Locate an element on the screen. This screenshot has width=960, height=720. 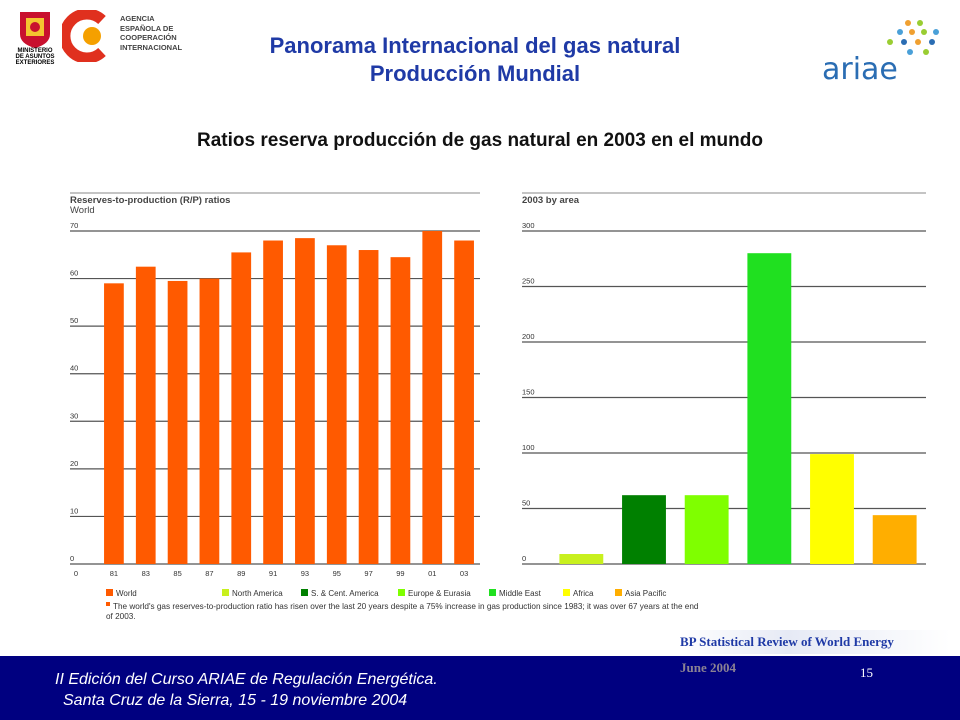
y-tick-label: 250 is located at coordinates (528, 281).